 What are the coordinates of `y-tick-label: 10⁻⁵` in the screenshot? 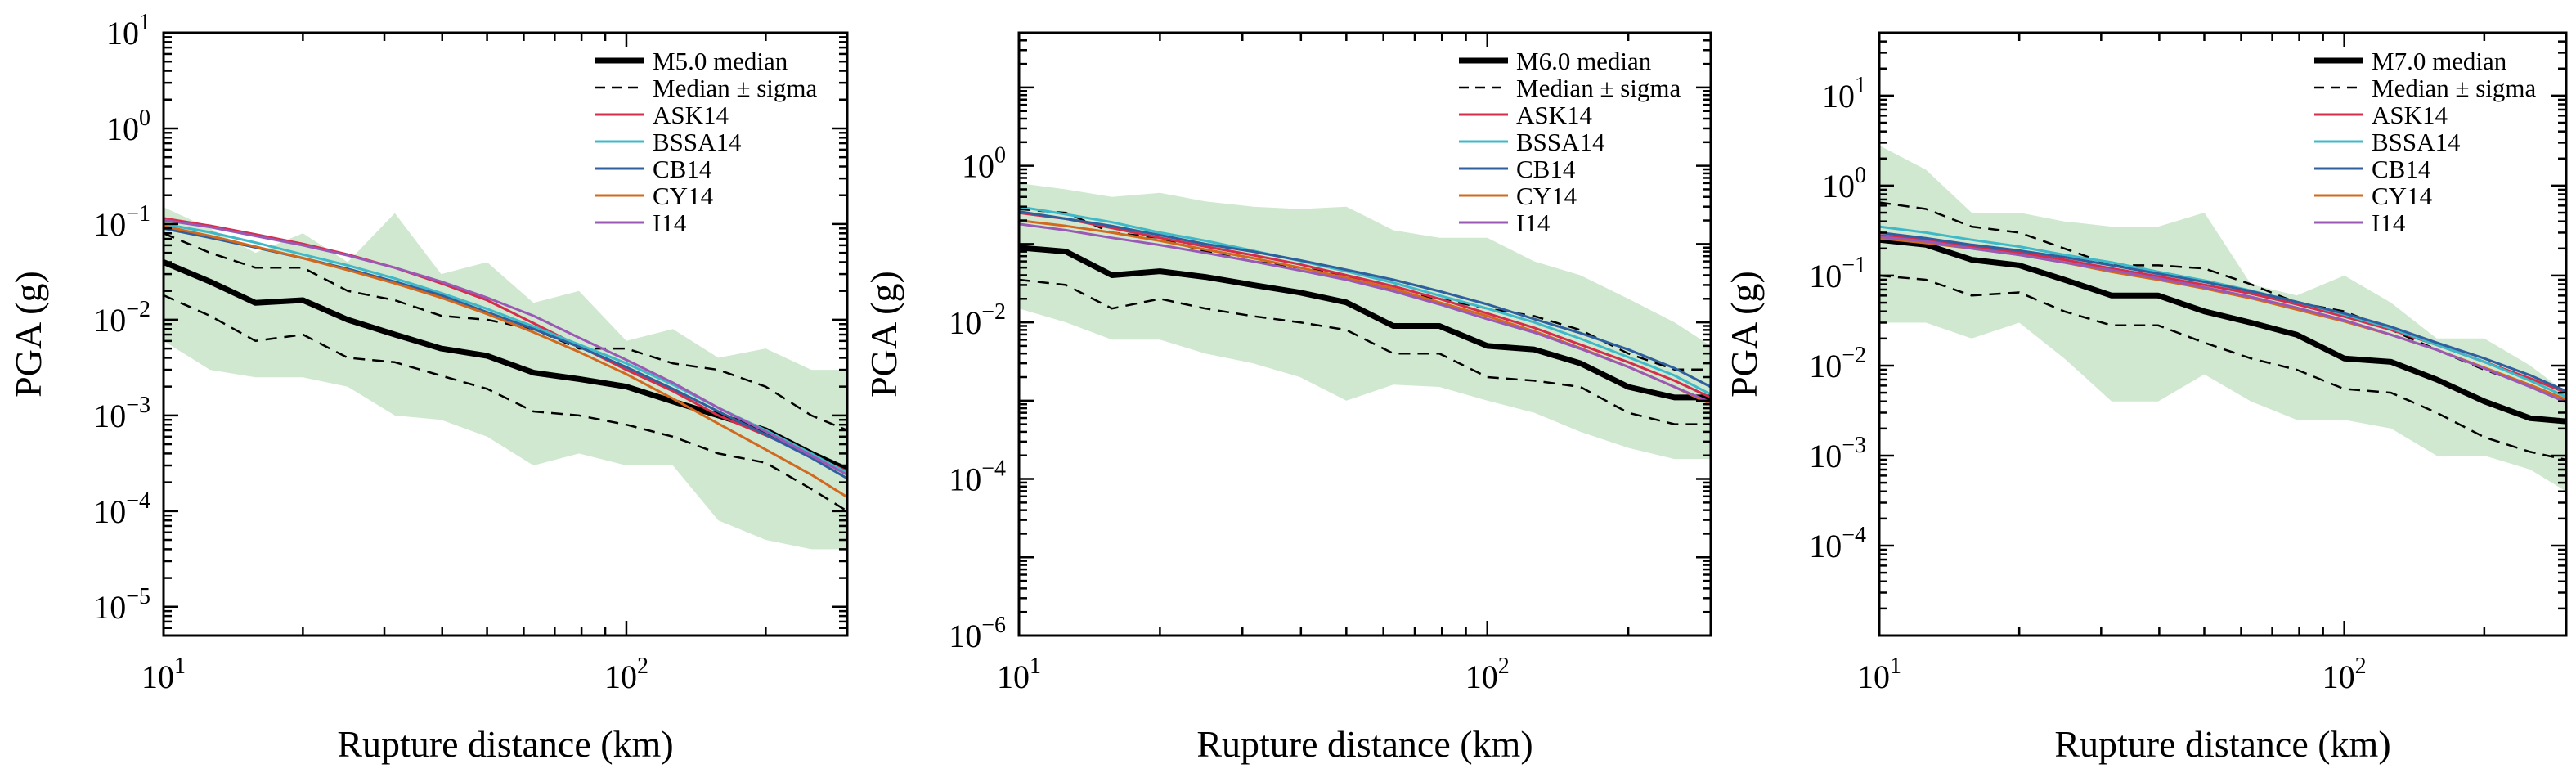 It's located at (121, 605).